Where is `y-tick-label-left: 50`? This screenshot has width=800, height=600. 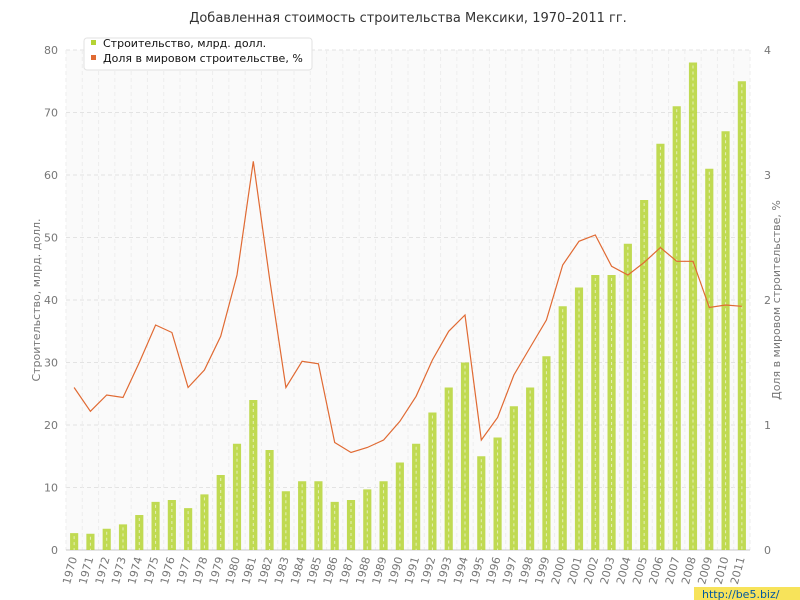
y-tick-label-left: 50 is located at coordinates (51, 238).